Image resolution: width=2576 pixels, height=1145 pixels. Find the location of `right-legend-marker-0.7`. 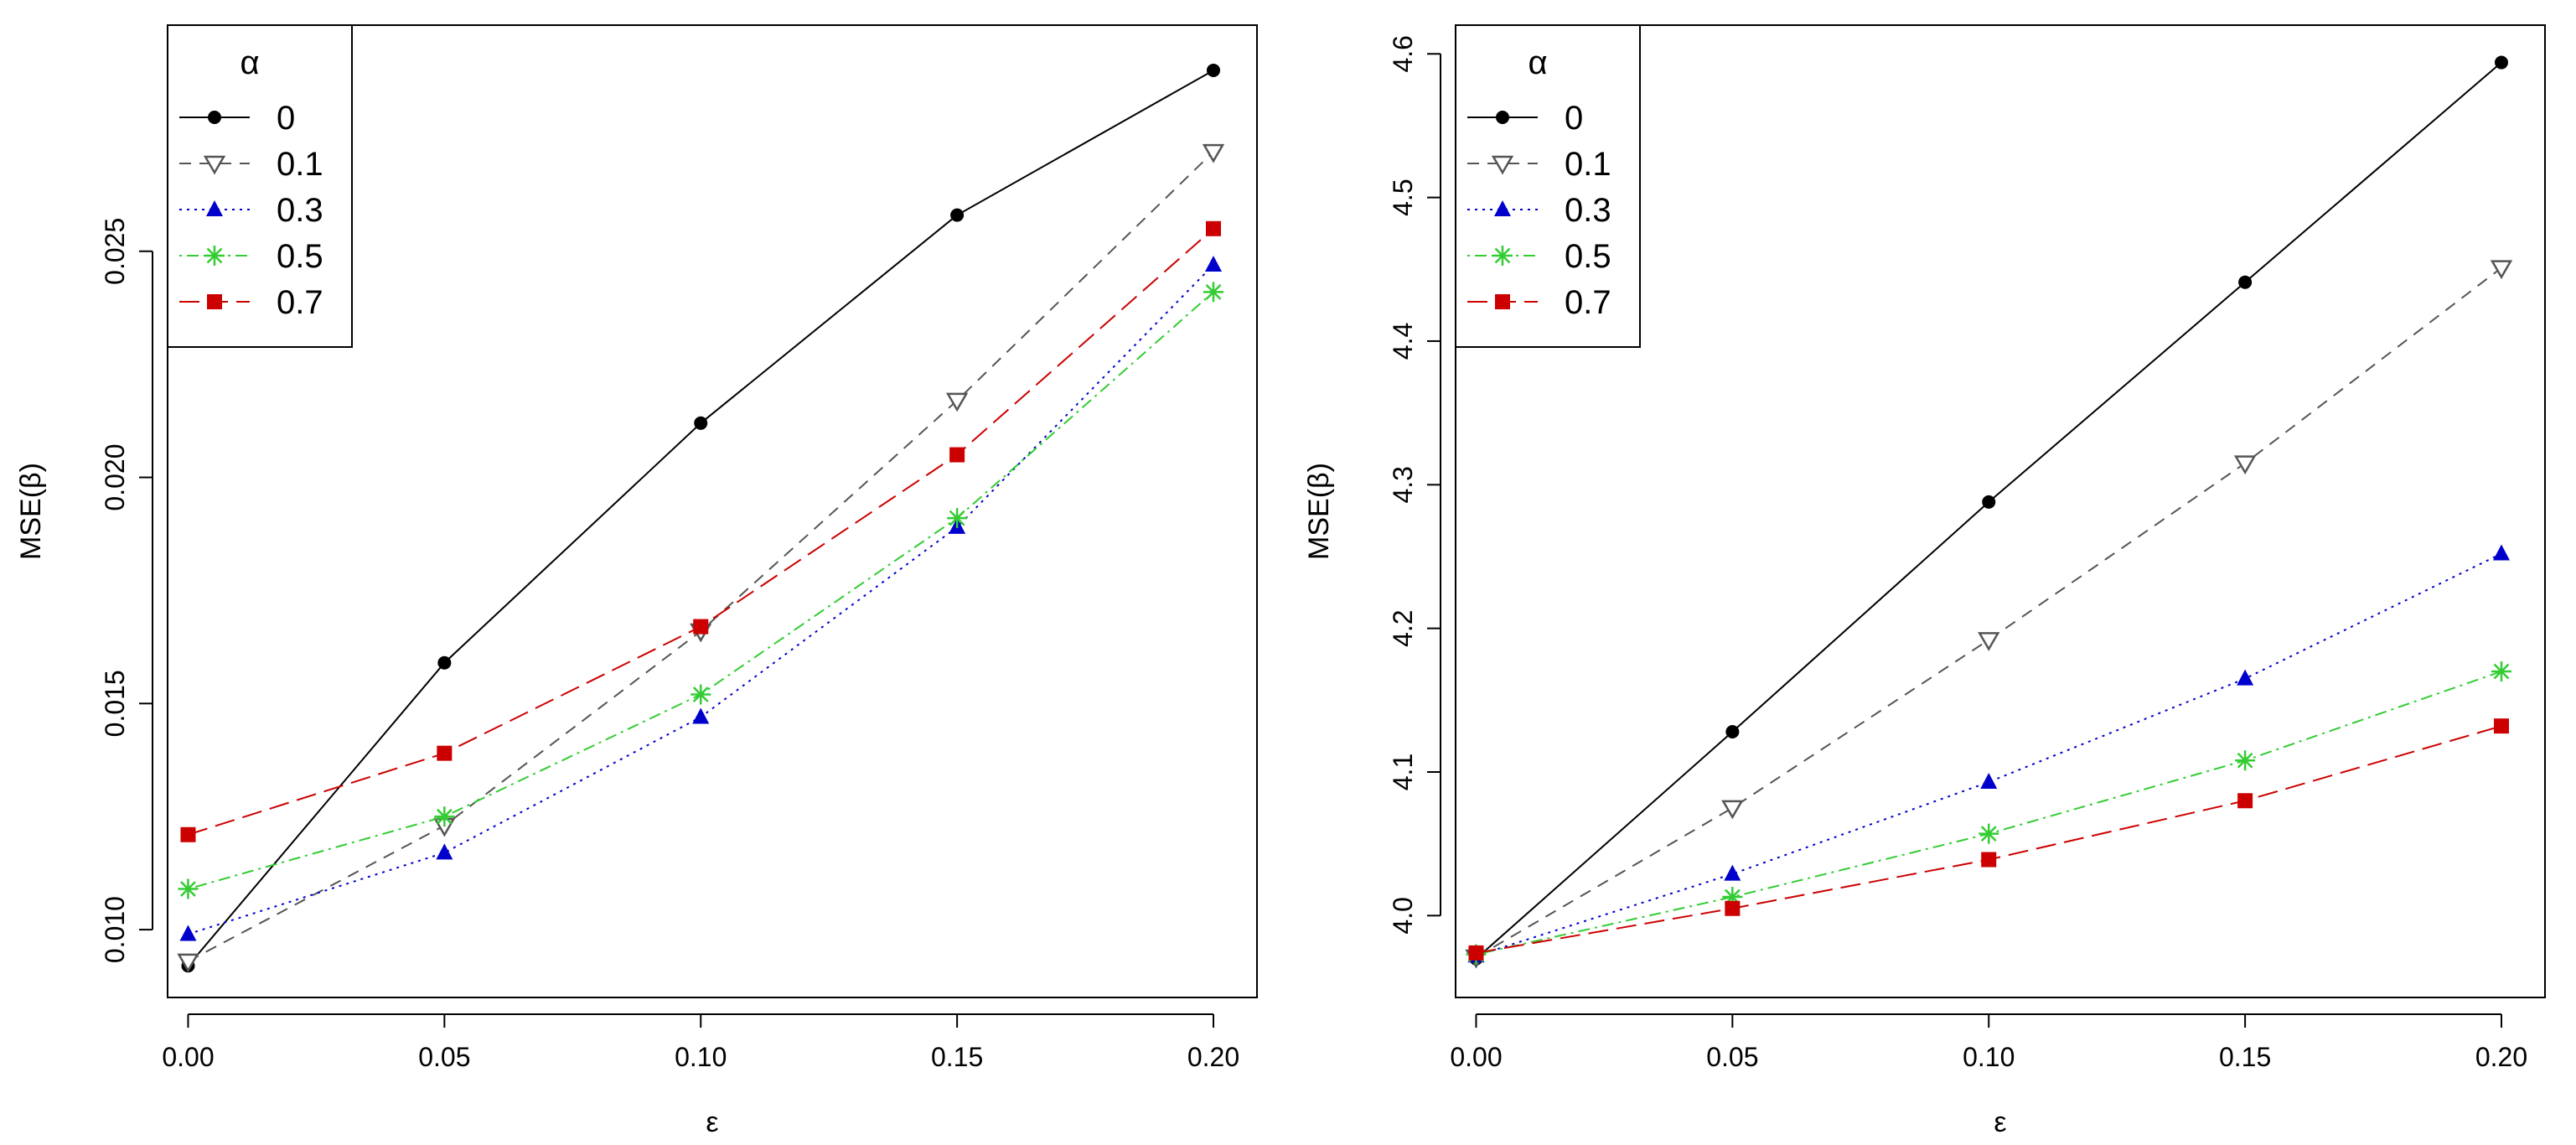

right-legend-marker-0.7 is located at coordinates (1502, 301).